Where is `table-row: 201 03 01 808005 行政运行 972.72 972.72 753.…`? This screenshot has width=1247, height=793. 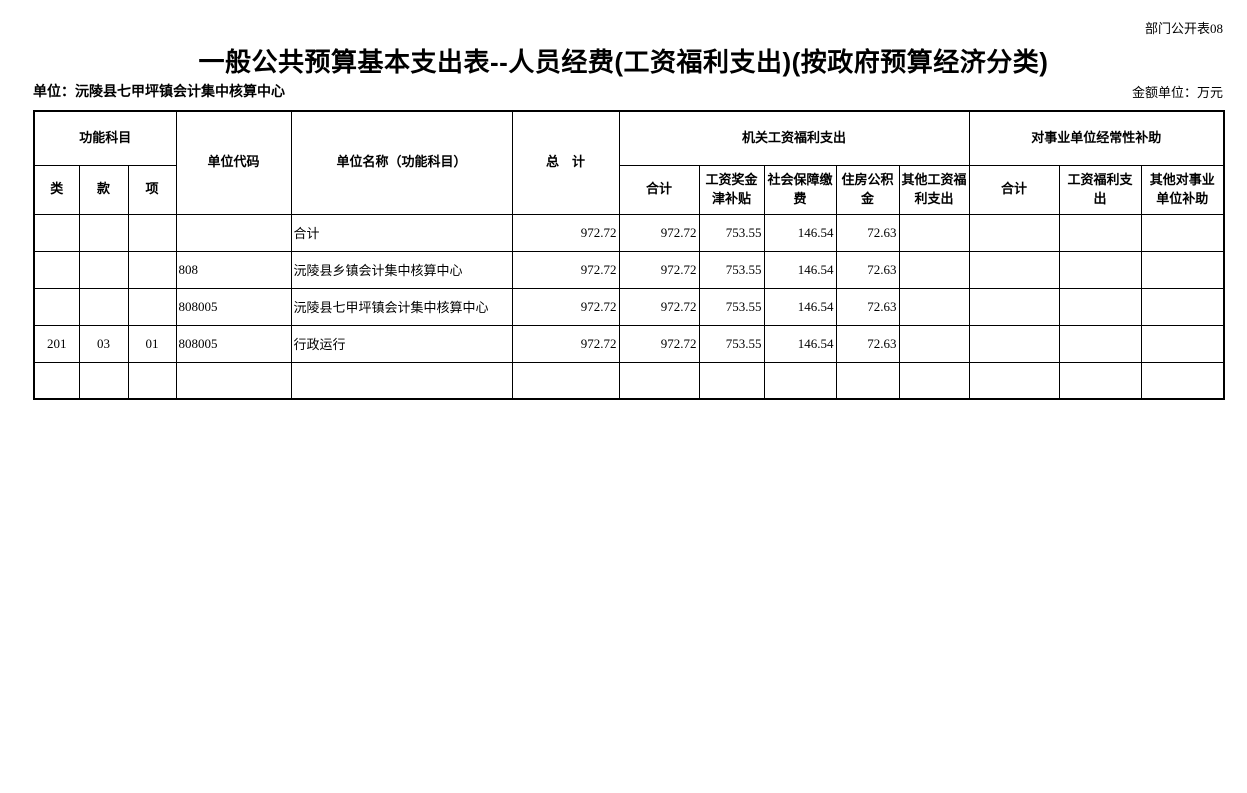
table-row: 201 03 01 808005 行政运行 972.72 972.72 753.… is located at coordinates (629, 343).